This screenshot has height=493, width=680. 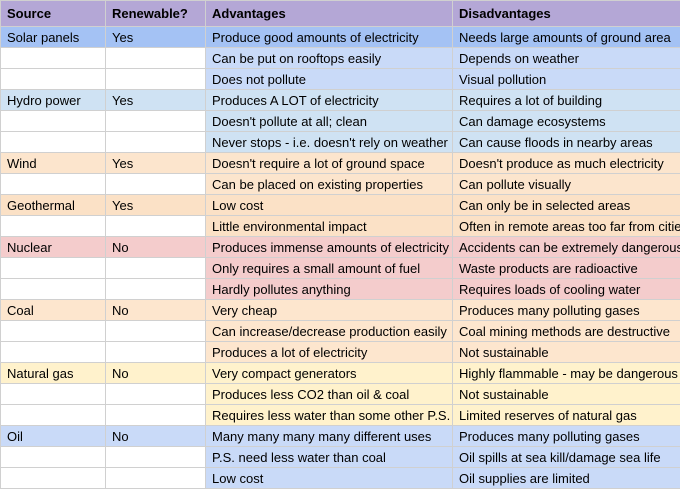 I want to click on advantage-cell: Hardly pollutes anything, so click(x=329, y=289).